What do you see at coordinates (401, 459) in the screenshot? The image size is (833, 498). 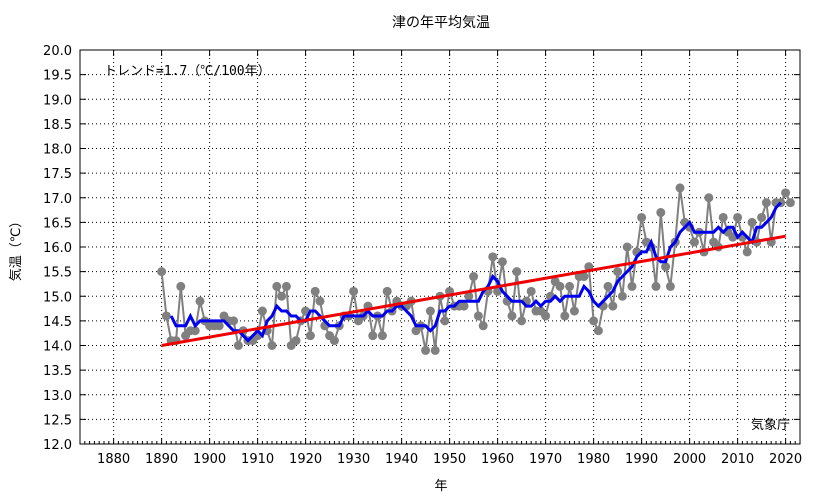 I see `x-tick-label: 1940` at bounding box center [401, 459].